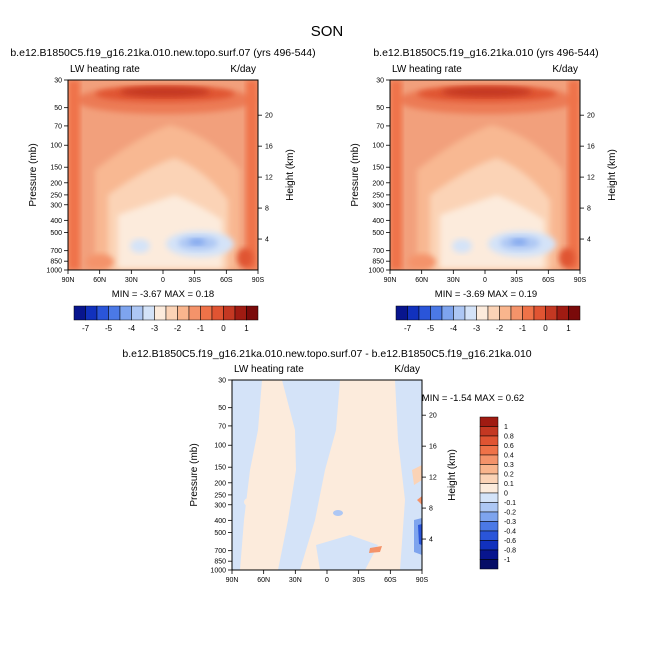 The width and height of the screenshot is (654, 654). Describe the element at coordinates (220, 468) in the screenshot. I see `panel-3-y-tick-label: 150` at that location.